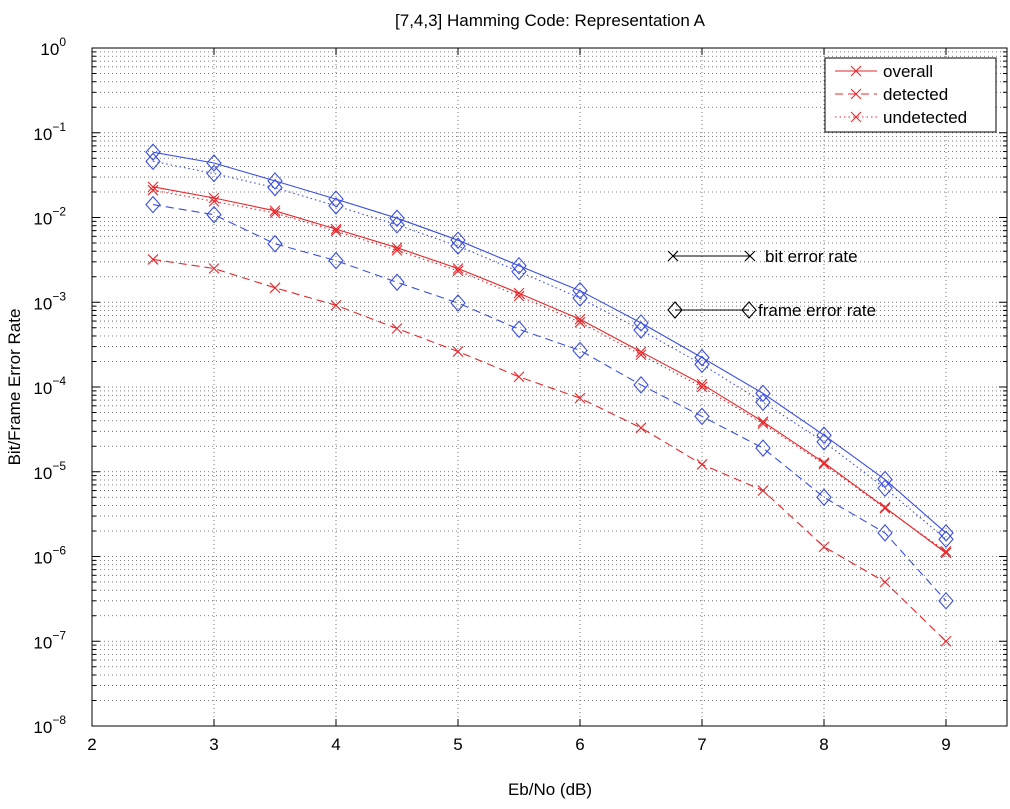 The image size is (1010, 809). Describe the element at coordinates (49, 386) in the screenshot. I see `y-tick-label: 10⁻⁴` at that location.